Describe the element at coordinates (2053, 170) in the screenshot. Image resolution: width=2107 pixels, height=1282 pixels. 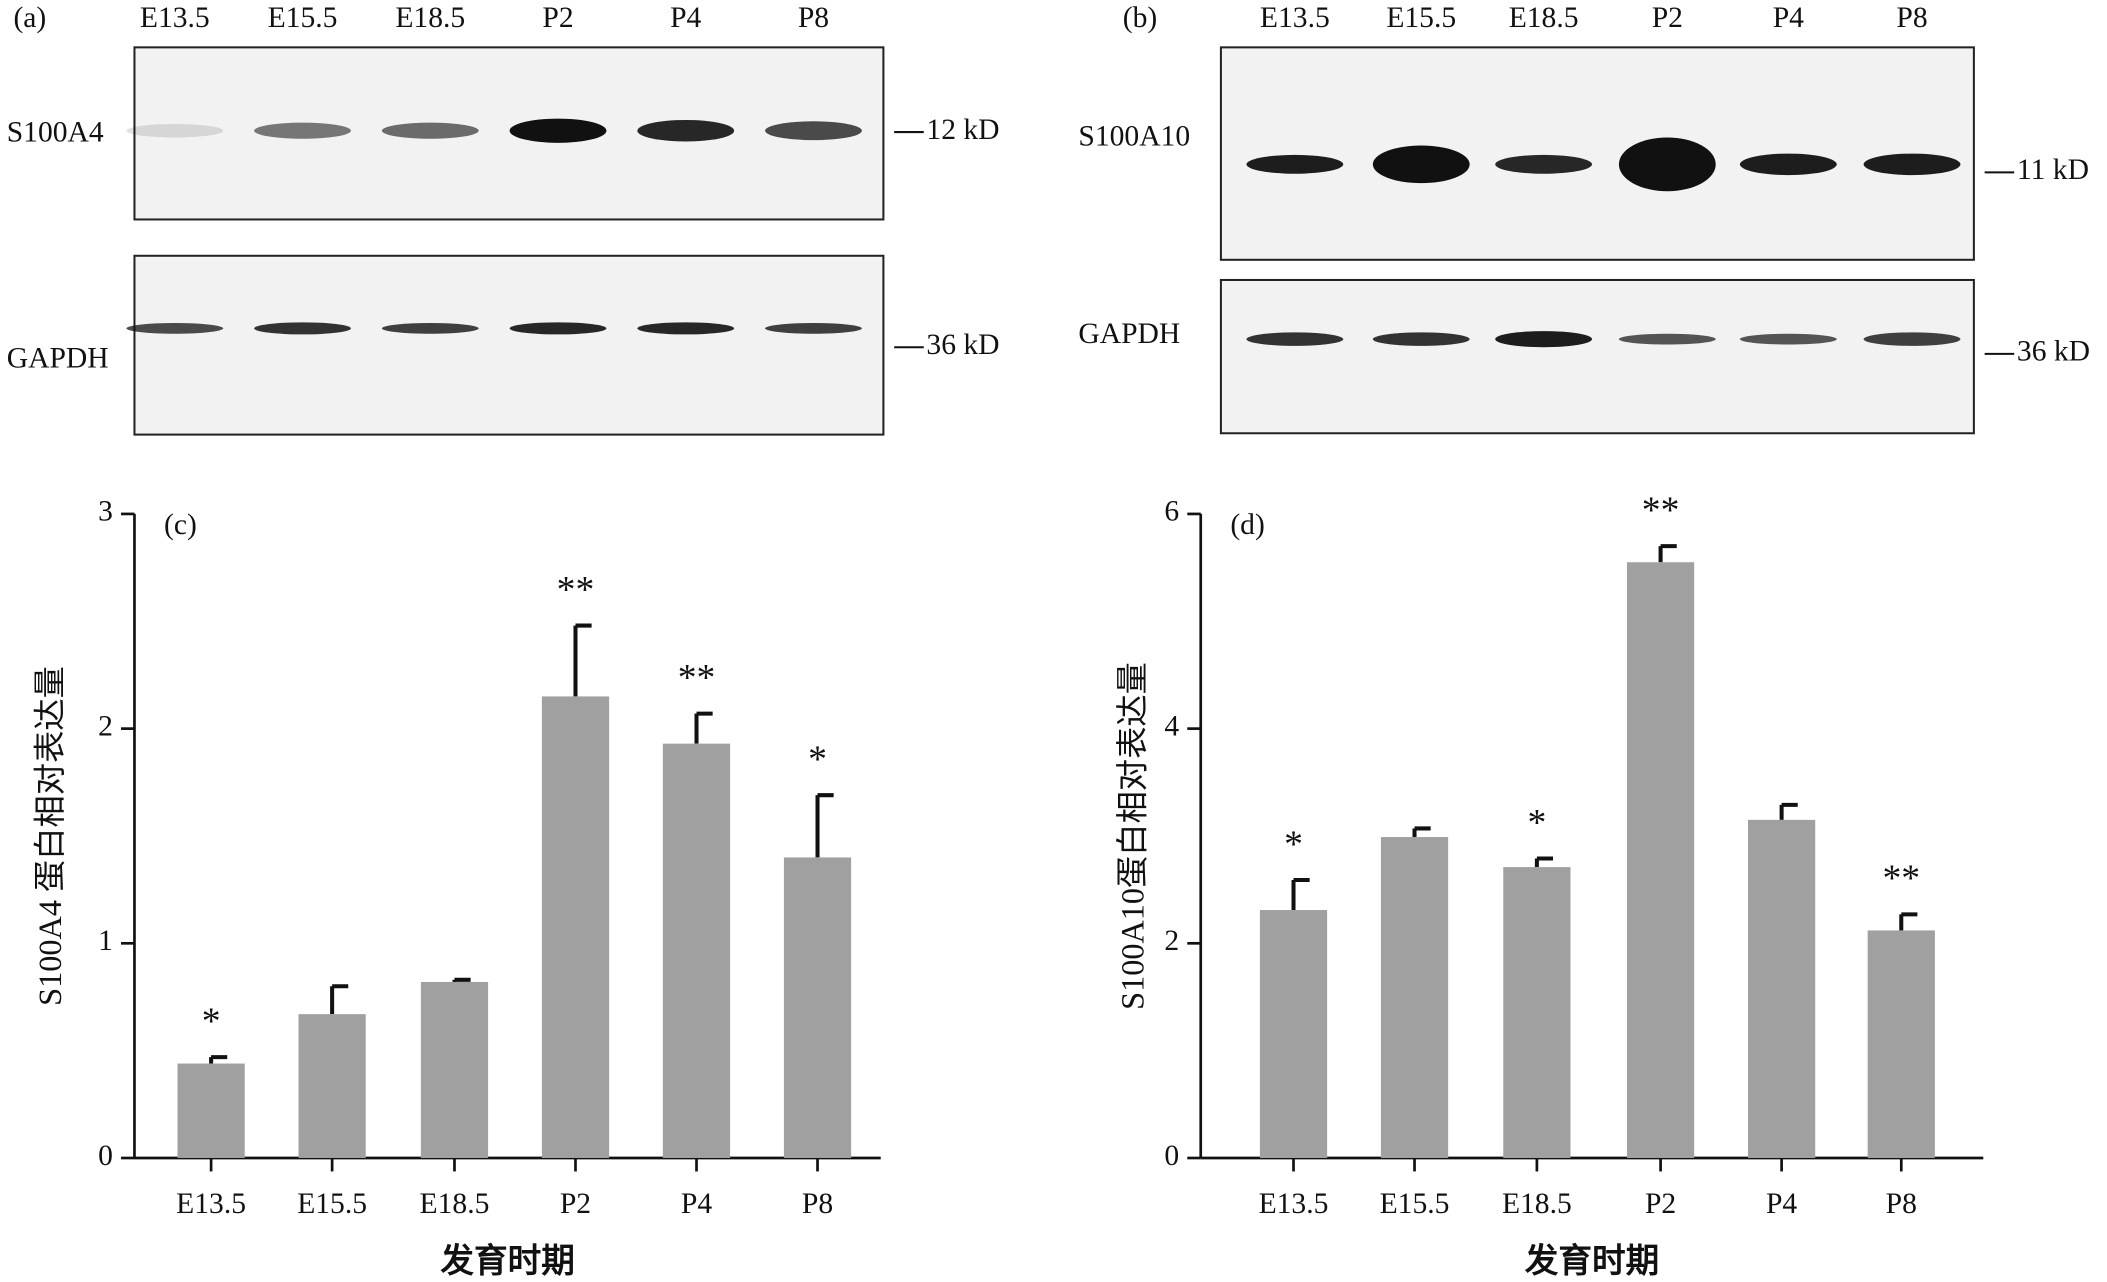
I see `marker-label: 11 kD` at that location.